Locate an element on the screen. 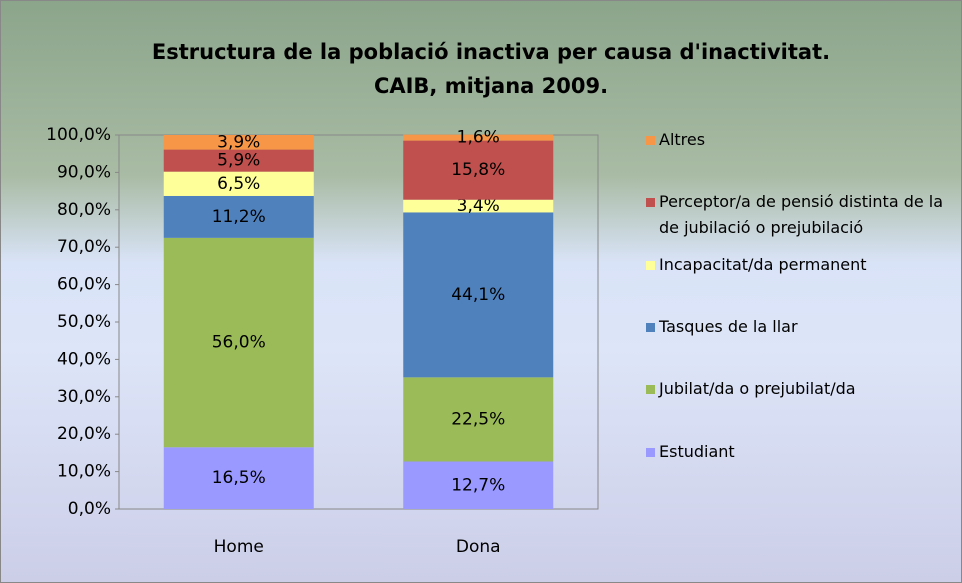 This screenshot has height=583, width=962. data-label: 3,4% is located at coordinates (478, 206).